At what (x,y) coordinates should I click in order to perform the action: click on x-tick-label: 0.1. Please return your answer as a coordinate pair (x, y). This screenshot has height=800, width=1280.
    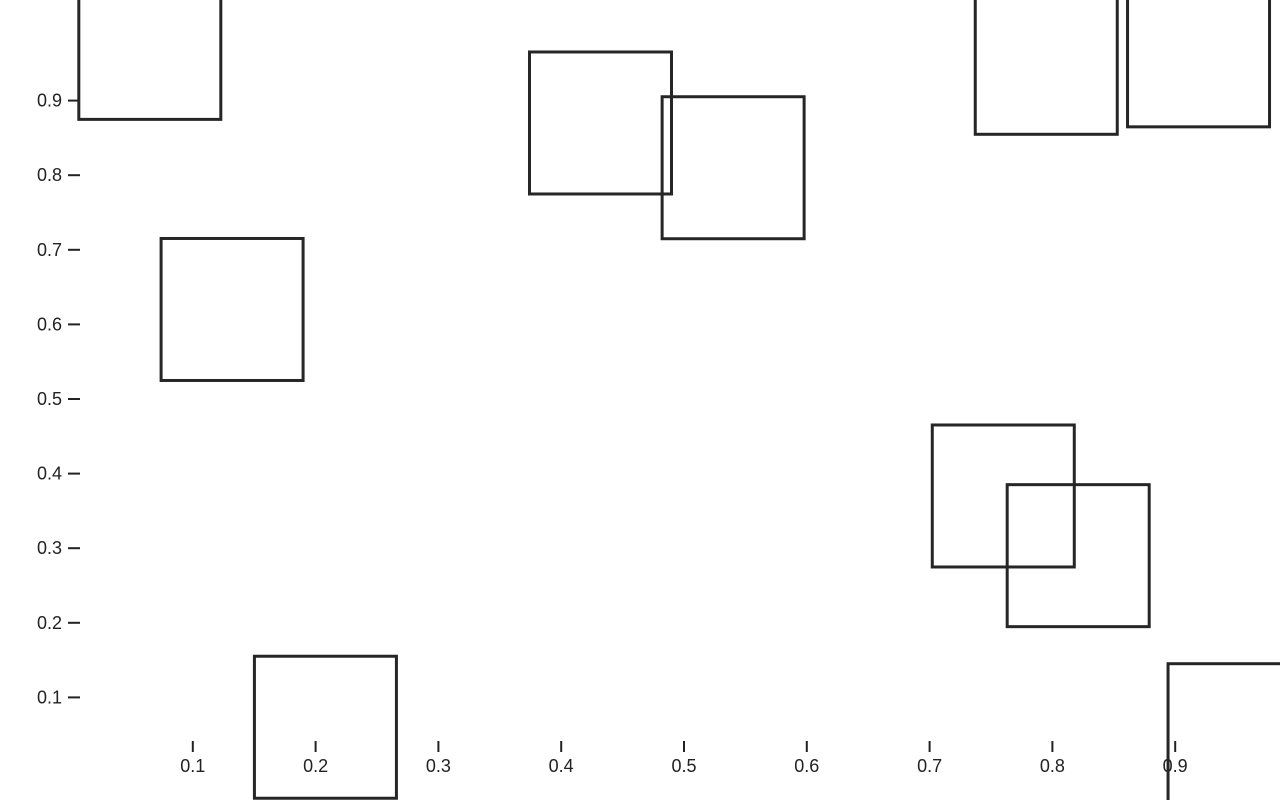
    Looking at the image, I should click on (192, 766).